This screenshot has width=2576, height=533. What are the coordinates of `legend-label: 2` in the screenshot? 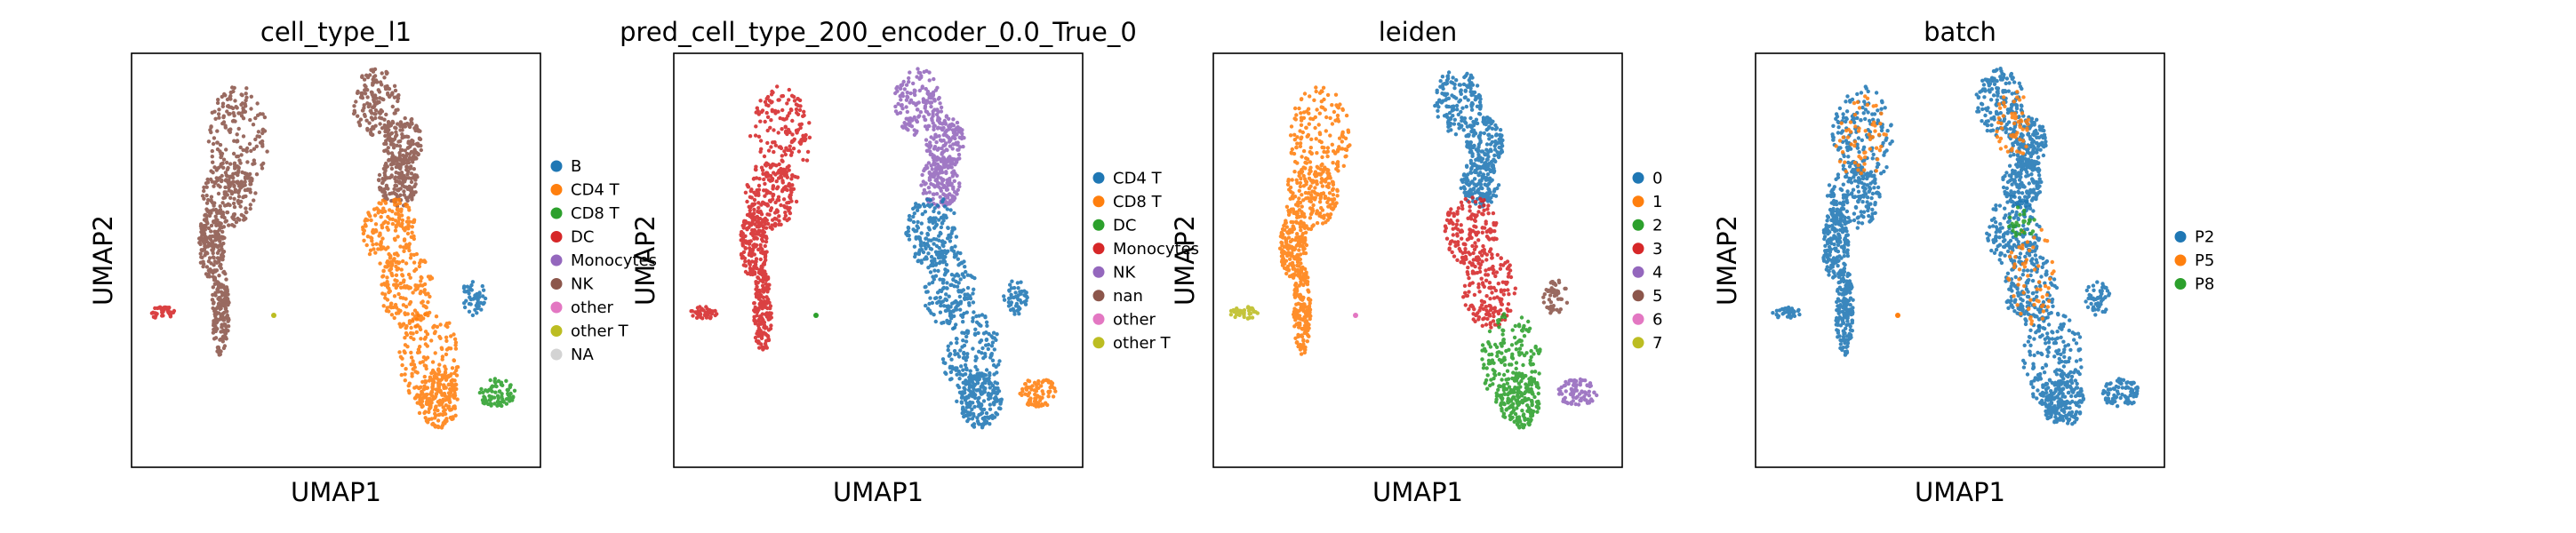 It's located at (1657, 225).